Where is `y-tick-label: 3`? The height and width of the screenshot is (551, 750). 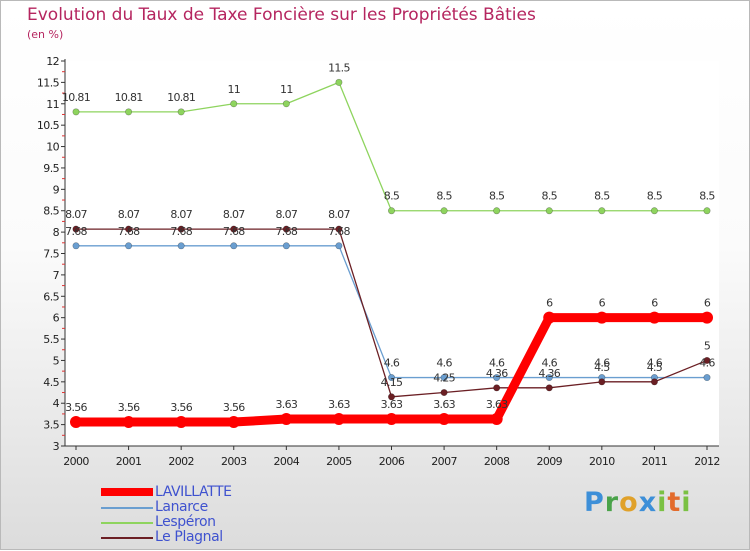 y-tick-label: 3 is located at coordinates (56, 446).